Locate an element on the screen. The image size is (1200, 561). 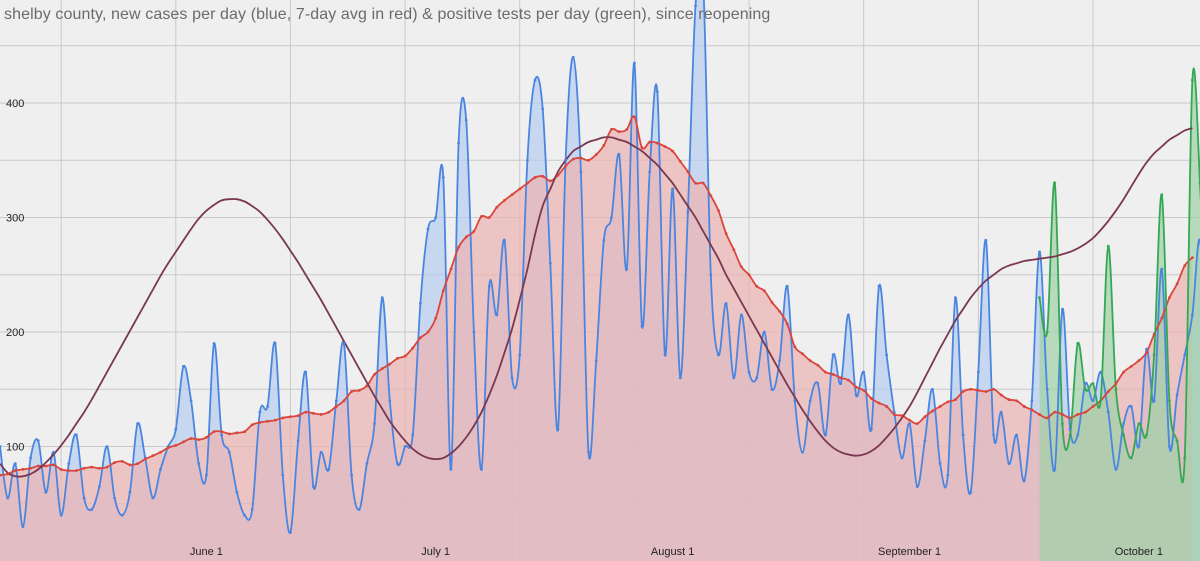
y-tick-label: 300 is located at coordinates (15, 219).